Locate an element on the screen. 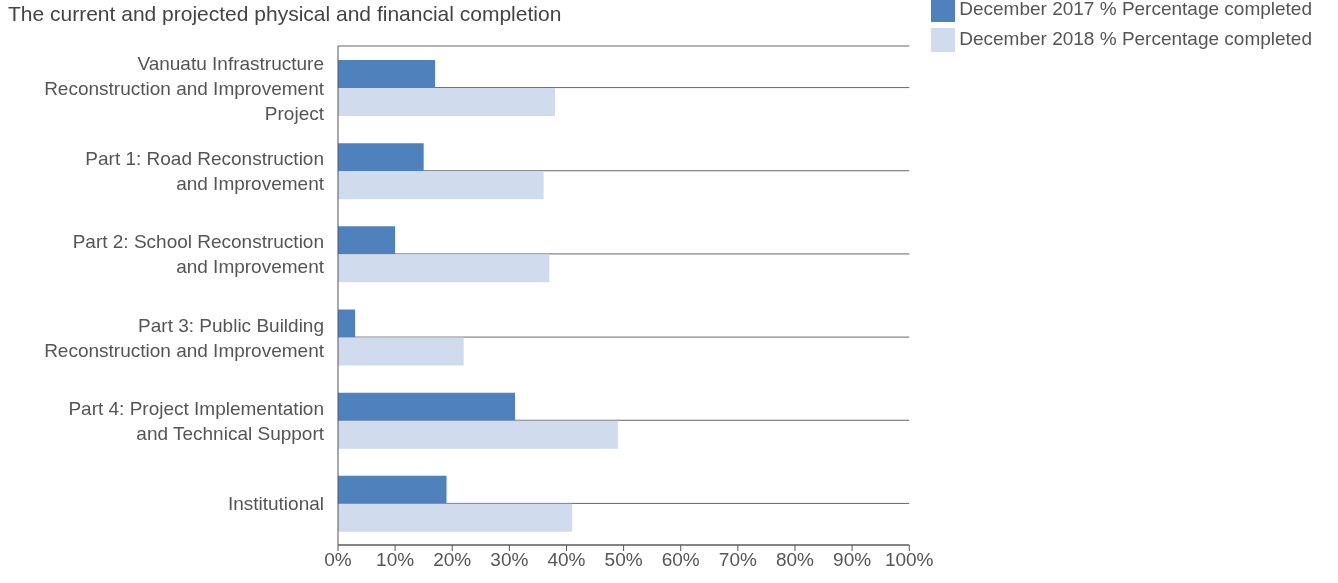 This screenshot has height=583, width=1338. x-tick-label: 60% is located at coordinates (680, 560).